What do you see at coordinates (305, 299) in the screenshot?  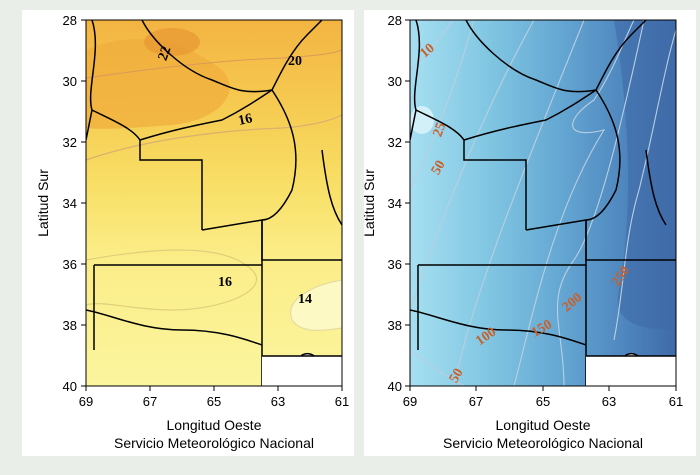 I see `contour-label: 14` at bounding box center [305, 299].